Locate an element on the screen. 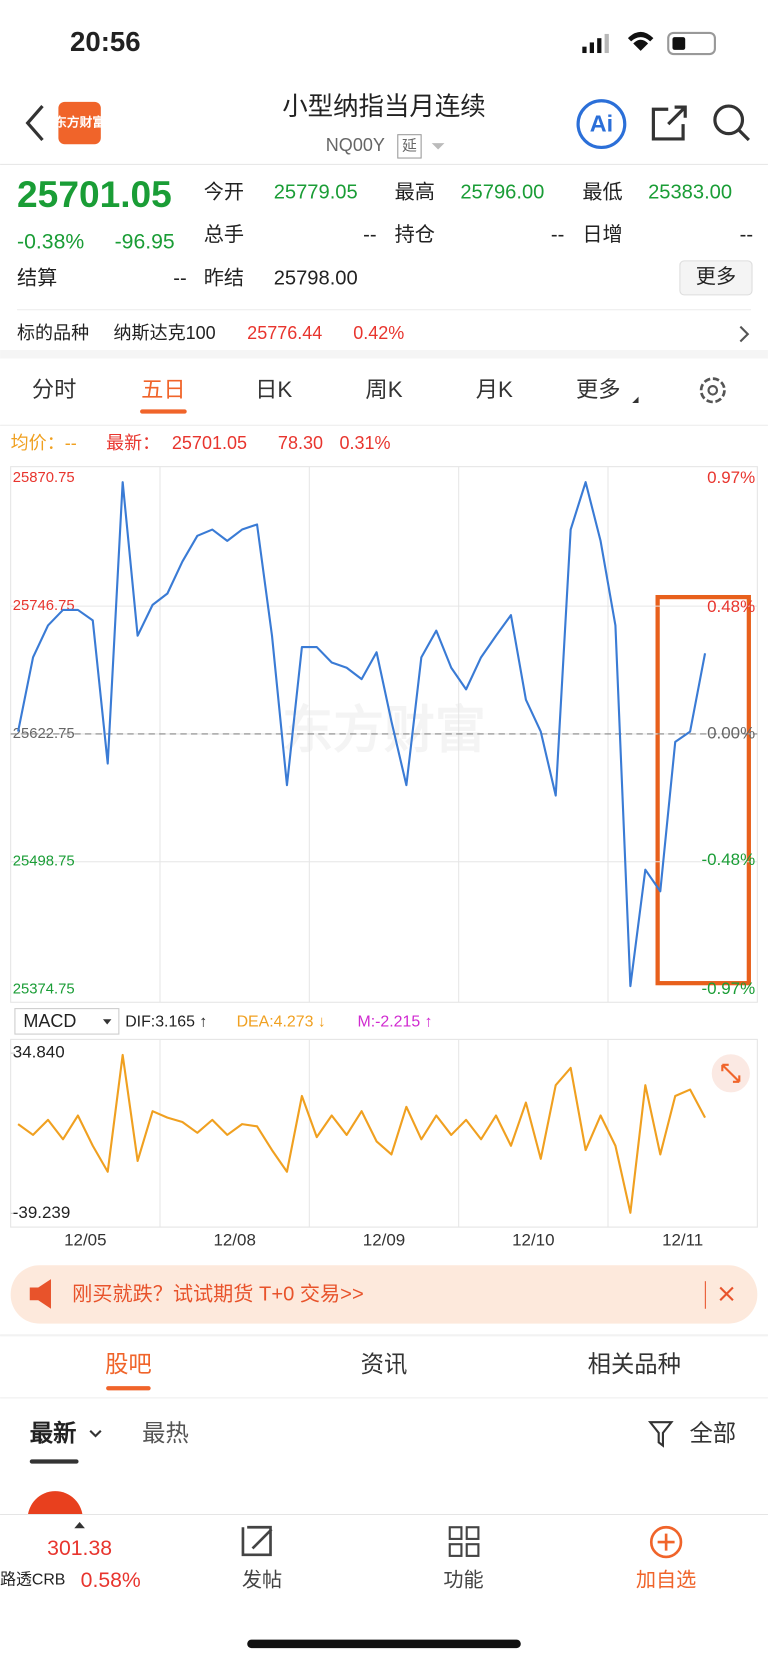 The image size is (768, 1663). title: 小型纳指当月连续 is located at coordinates (384, 107).